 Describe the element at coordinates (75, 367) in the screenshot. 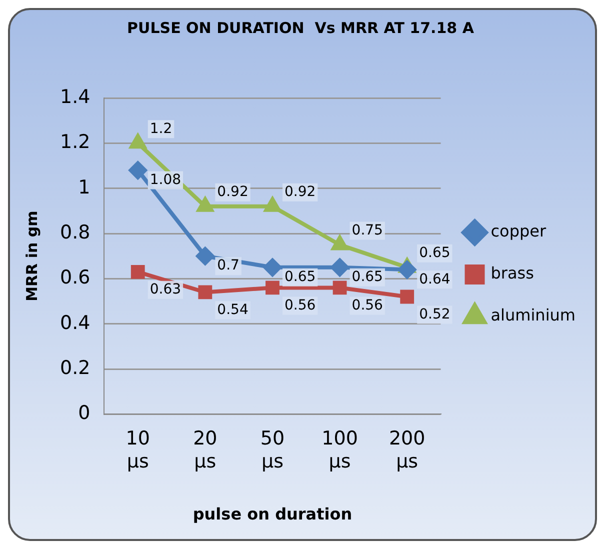

I see `y-tick-label: 0.2` at that location.